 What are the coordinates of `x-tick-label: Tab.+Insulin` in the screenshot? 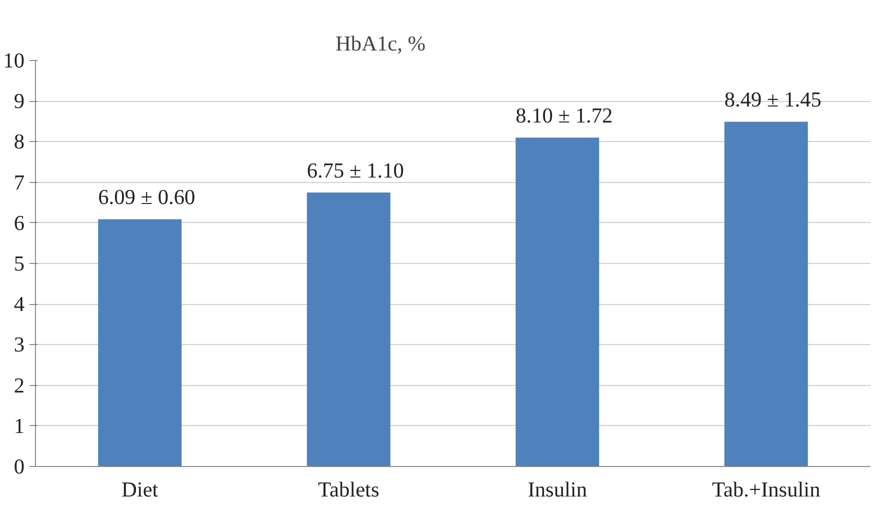 It's located at (766, 490).